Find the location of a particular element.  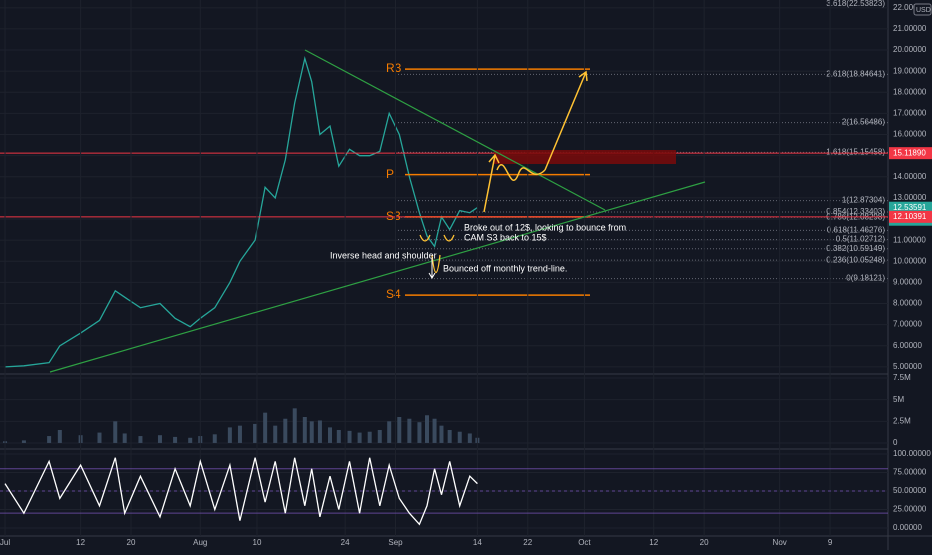

x-tick-label: Oct is located at coordinates (584, 542).